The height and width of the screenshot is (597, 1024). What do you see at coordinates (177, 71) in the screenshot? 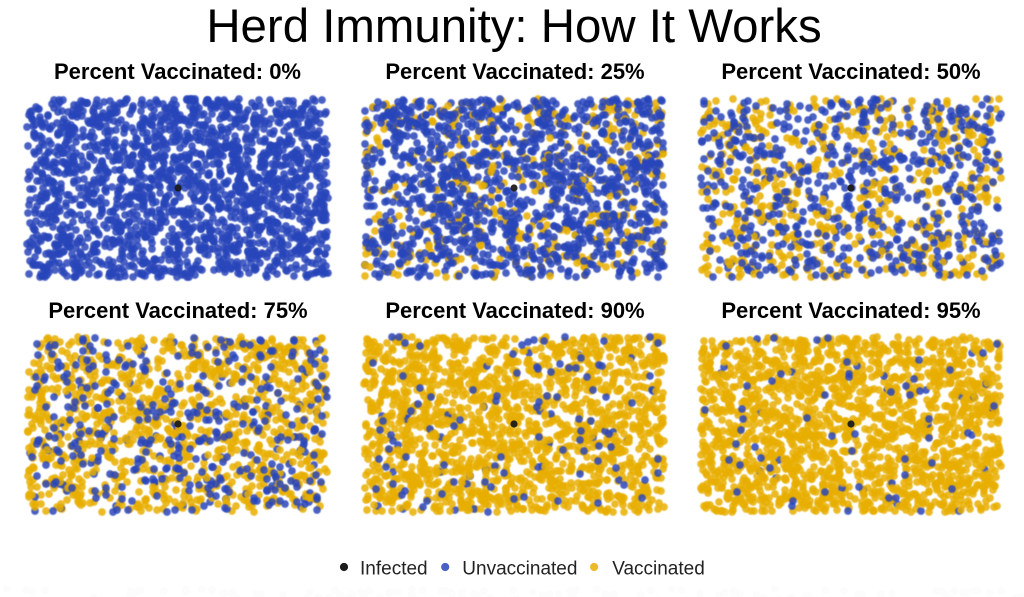
I see `svg-text: Percent Vaccinated: 0%` at bounding box center [177, 71].